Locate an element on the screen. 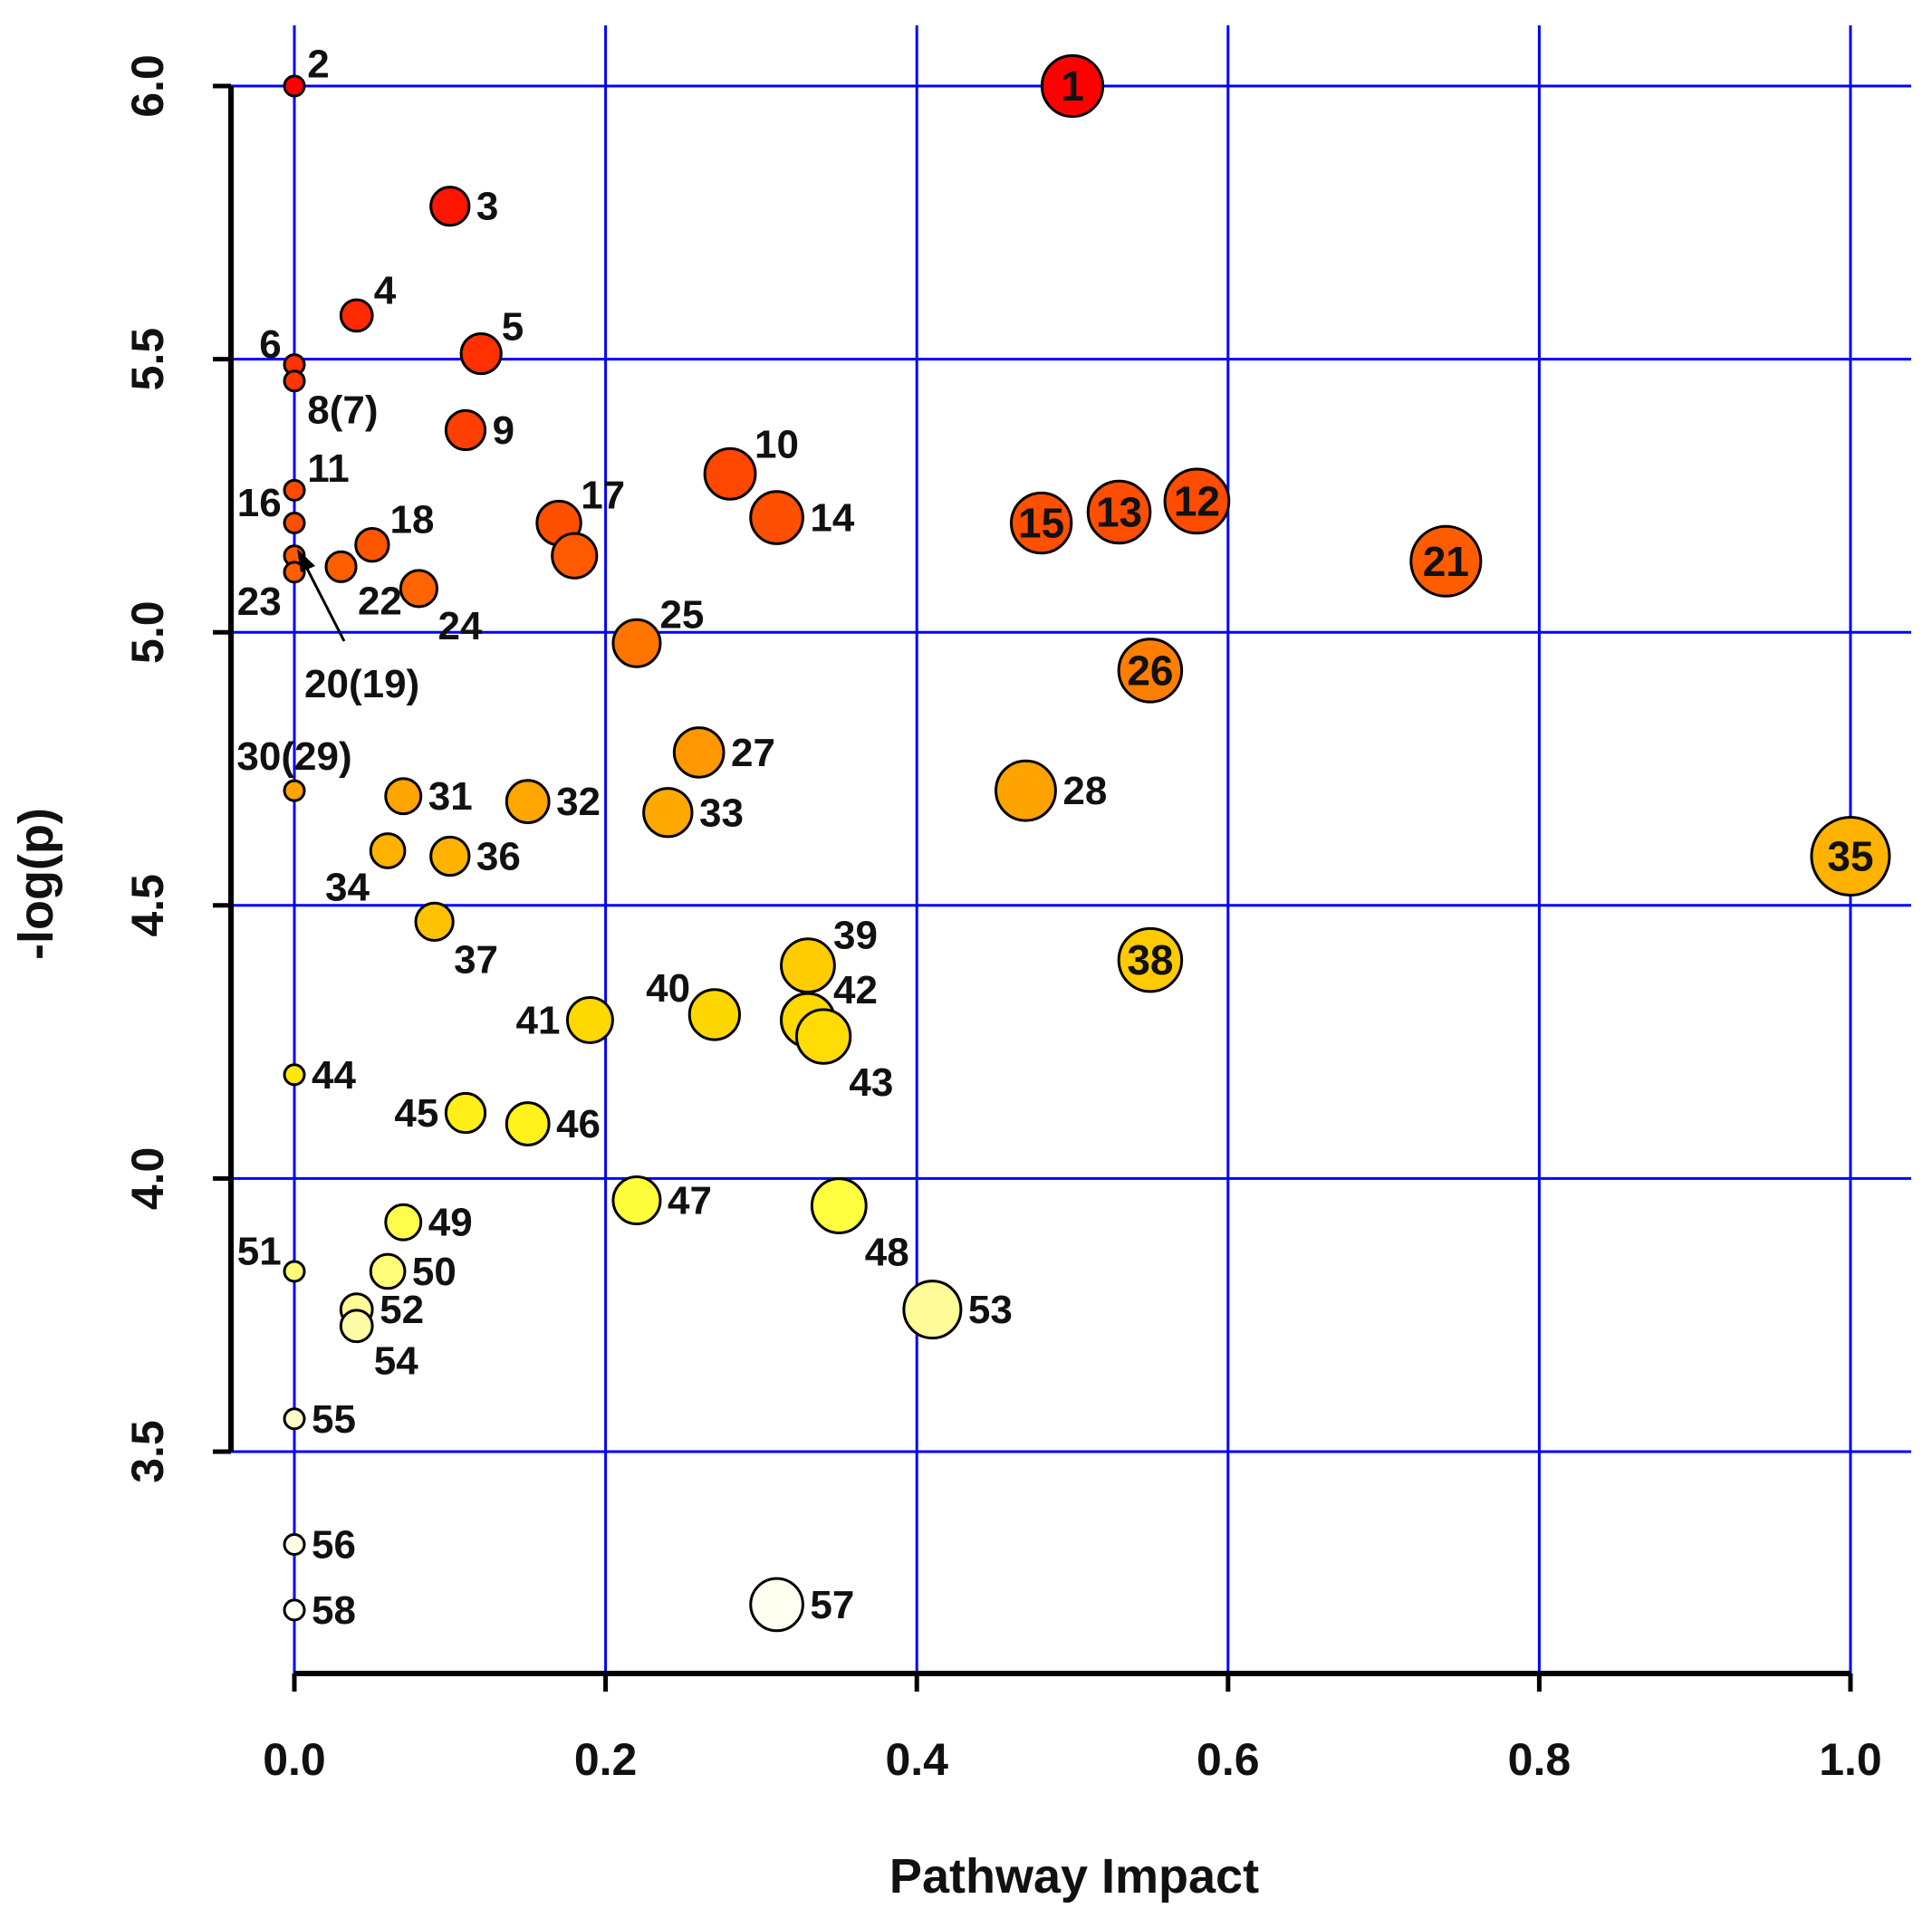 This screenshot has height=1918, width=1932. point-label: 24 is located at coordinates (459, 626).